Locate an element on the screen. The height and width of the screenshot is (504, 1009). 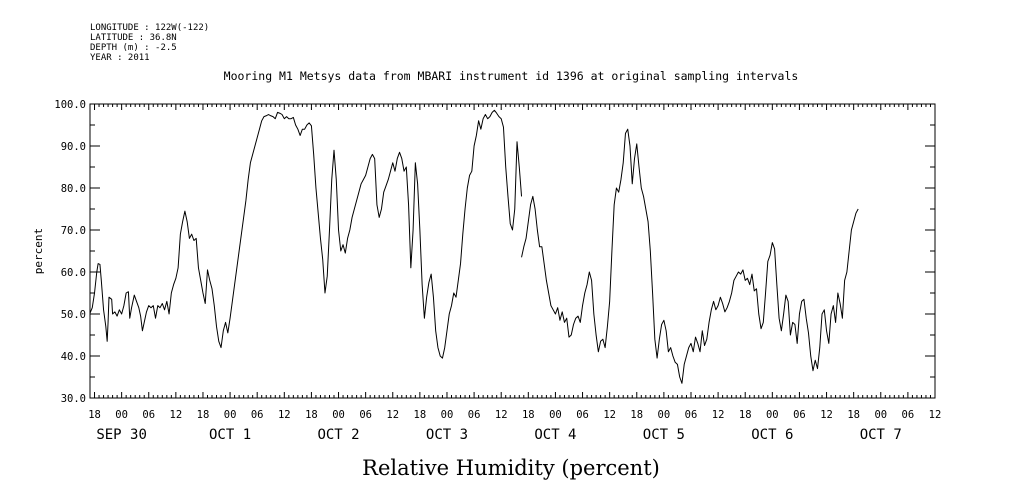
date-label: OCT 5 is located at coordinates (664, 435).